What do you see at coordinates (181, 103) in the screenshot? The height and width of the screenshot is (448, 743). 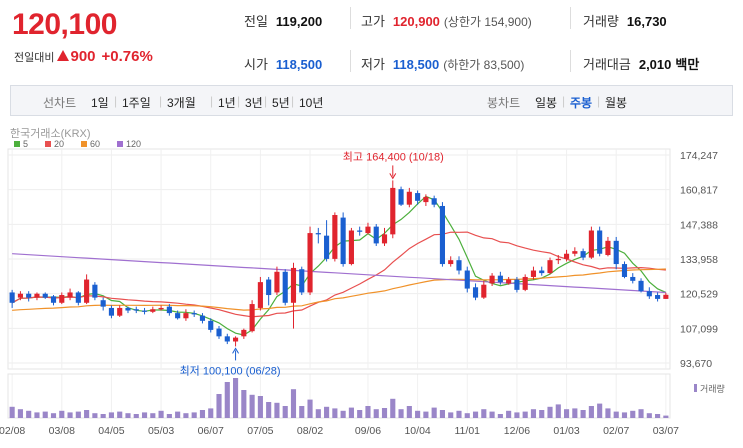 I see `period-3m-button: 3개월` at bounding box center [181, 103].